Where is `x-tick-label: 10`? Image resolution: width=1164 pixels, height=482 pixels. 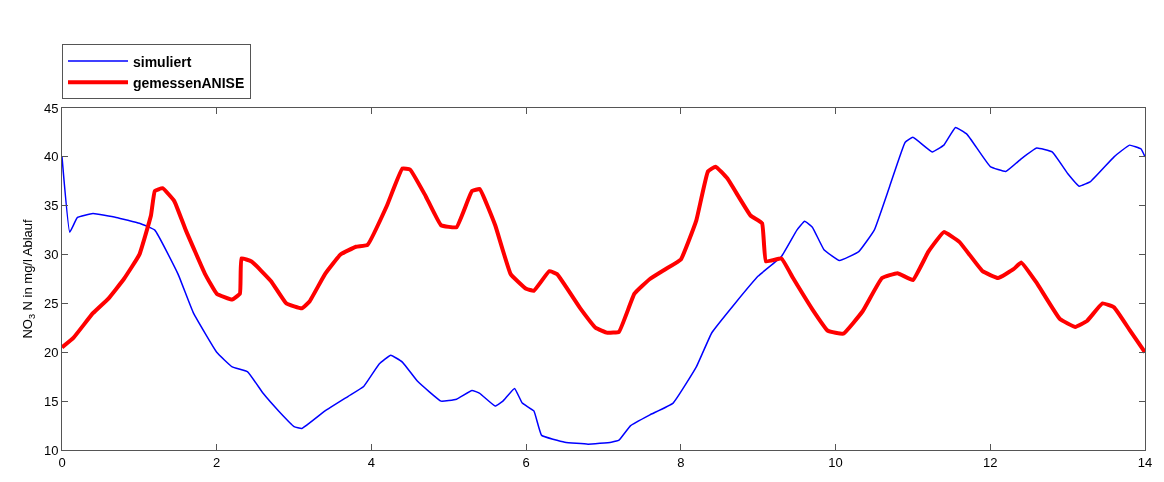
x-tick-label: 10 is located at coordinates (835, 462).